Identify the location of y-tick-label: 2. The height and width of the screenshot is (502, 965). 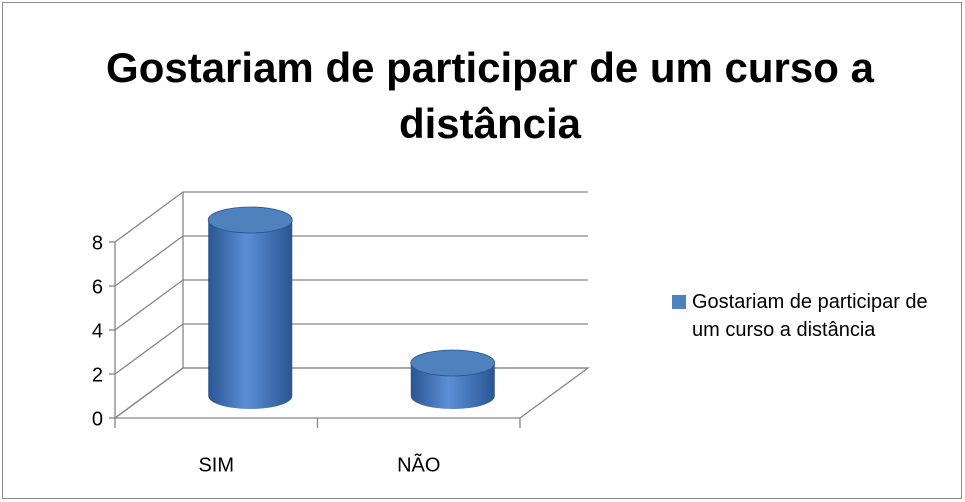
(97, 375).